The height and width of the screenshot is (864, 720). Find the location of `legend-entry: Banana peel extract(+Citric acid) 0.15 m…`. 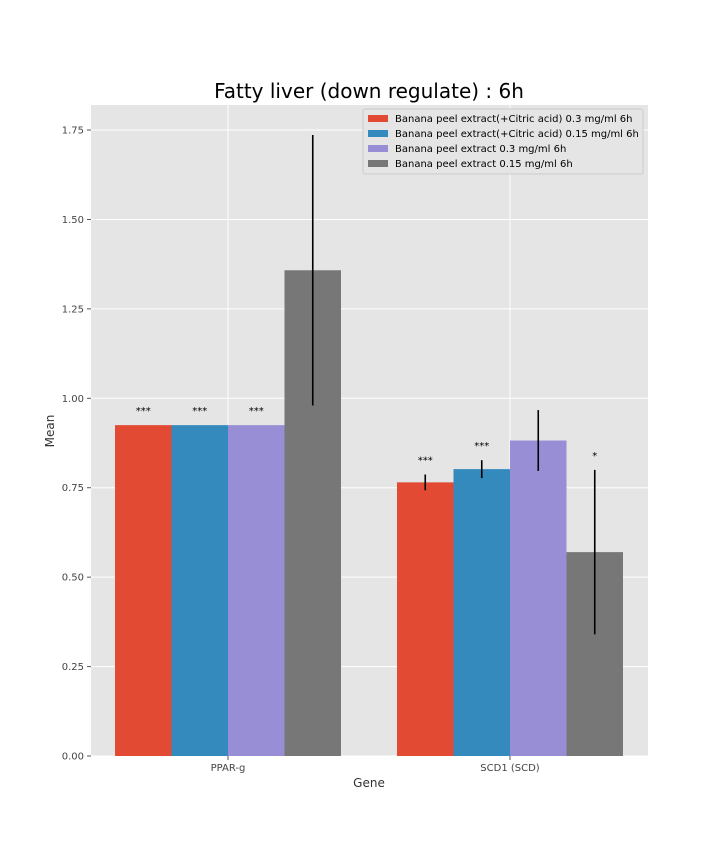

legend-entry: Banana peel extract(+Citric acid) 0.15 m… is located at coordinates (517, 134).